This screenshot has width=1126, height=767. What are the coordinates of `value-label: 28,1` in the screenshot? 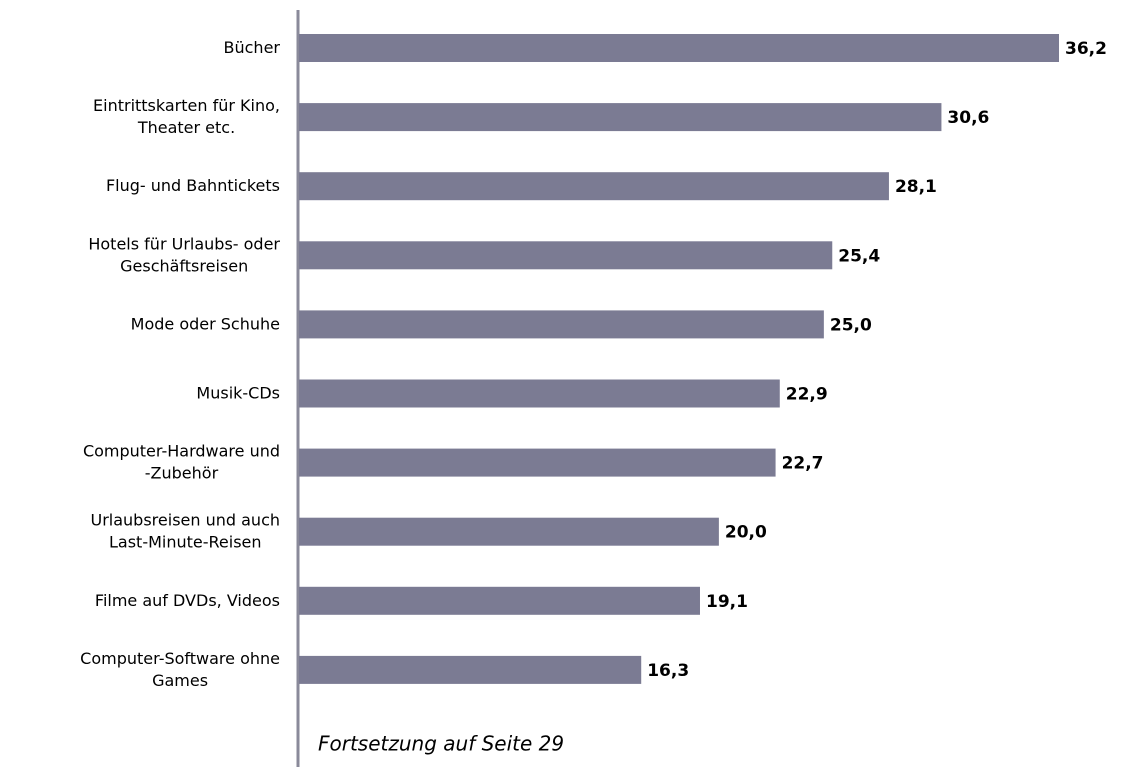 It's located at (916, 187).